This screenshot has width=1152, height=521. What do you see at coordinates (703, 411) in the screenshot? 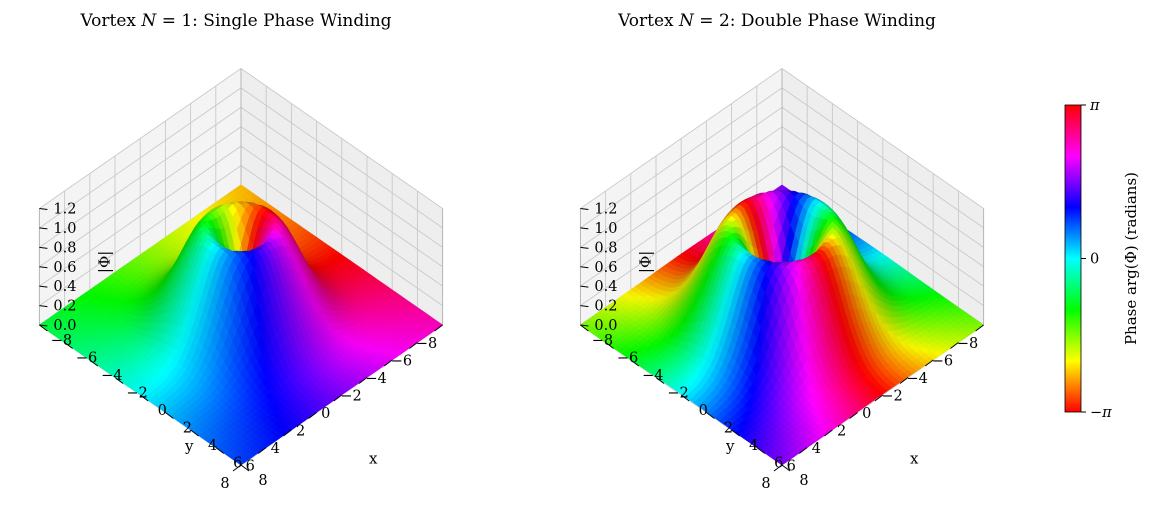
I see `y-tick-label: 0` at bounding box center [703, 411].